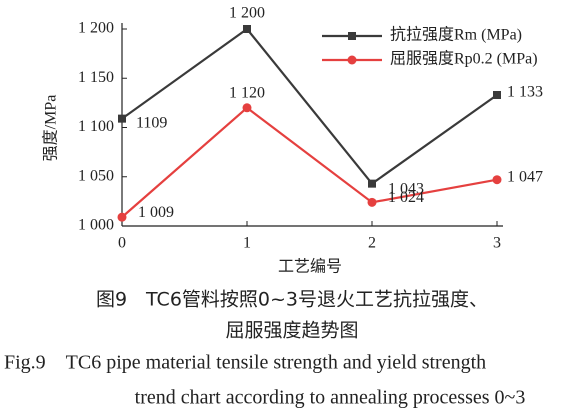 The width and height of the screenshot is (585, 419). Describe the element at coordinates (96, 225) in the screenshot. I see `y-tick-label: 1 000` at that location.